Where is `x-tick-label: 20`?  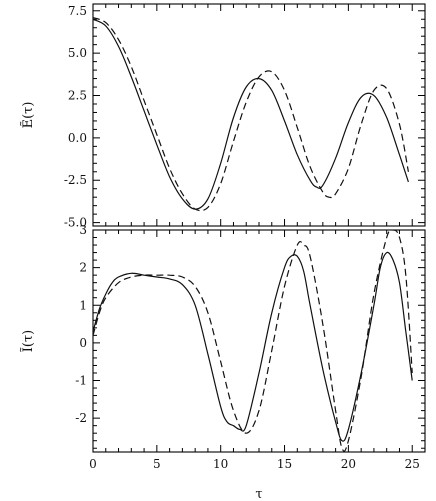 x-tick-label: 20 is located at coordinates (348, 464).